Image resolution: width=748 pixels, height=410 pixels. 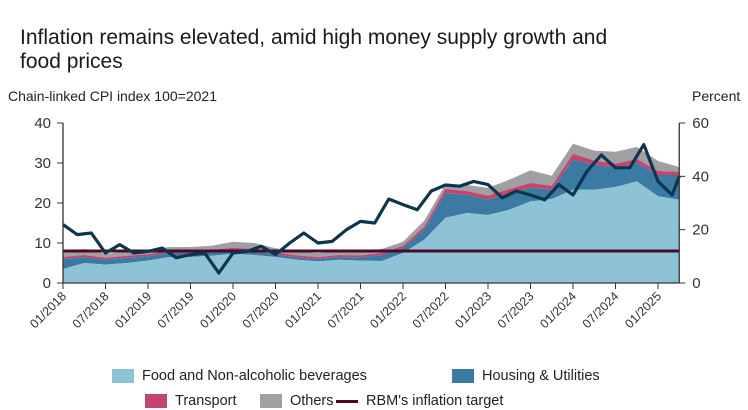 I want to click on right-tick-label: 0, so click(x=696, y=283).